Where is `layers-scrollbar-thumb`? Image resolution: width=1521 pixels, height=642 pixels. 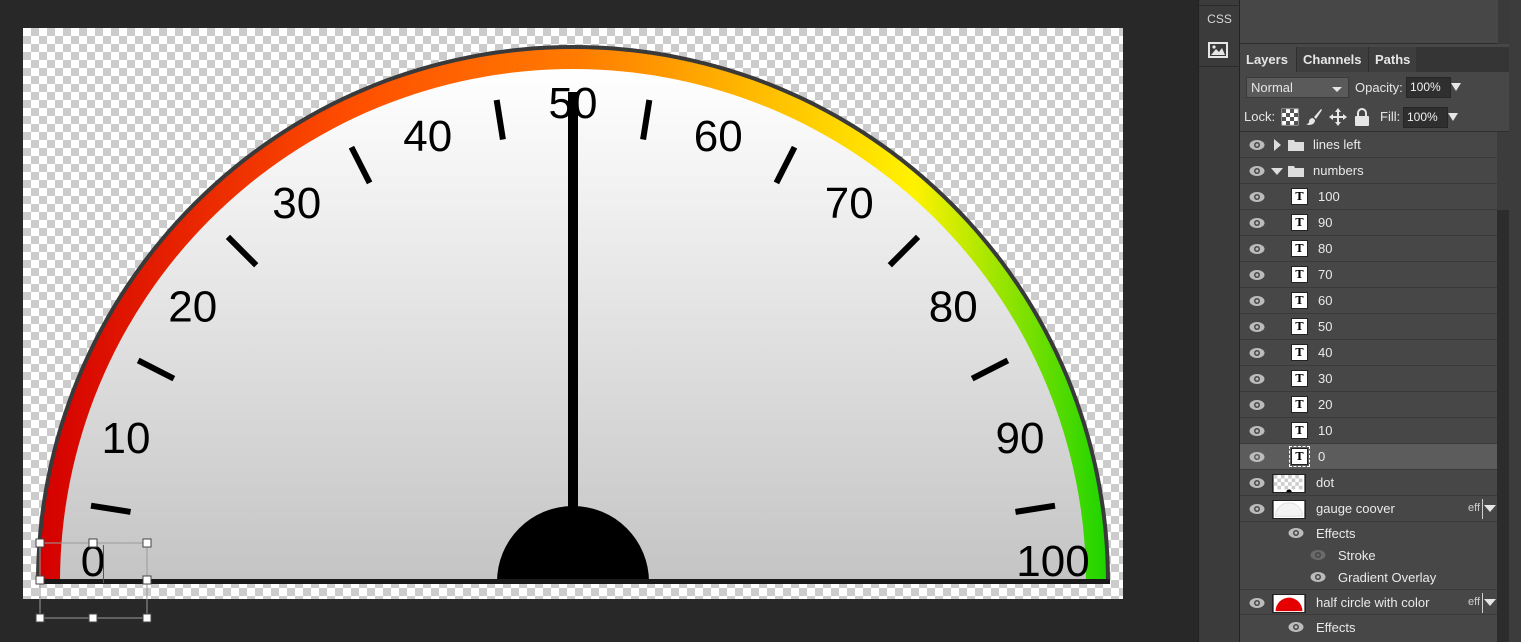
layers-scrollbar-thumb is located at coordinates (1503, 426).